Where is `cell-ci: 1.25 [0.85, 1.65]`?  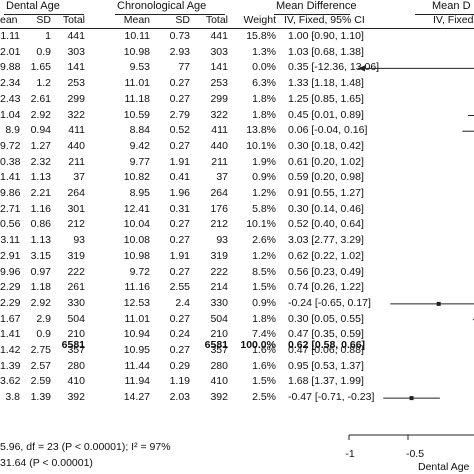
cell-ci: 1.25 [0.85, 1.65] is located at coordinates (326, 98).